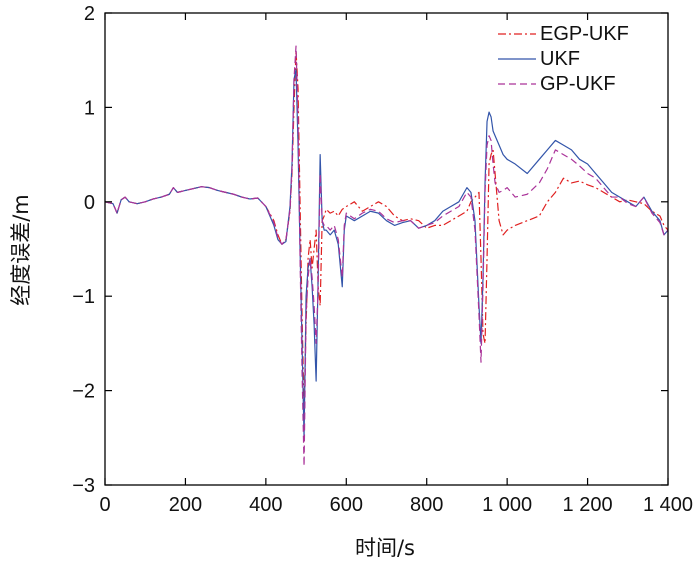 The image size is (700, 565). Describe the element at coordinates (265, 505) in the screenshot. I see `x-tick-label: 400` at that location.